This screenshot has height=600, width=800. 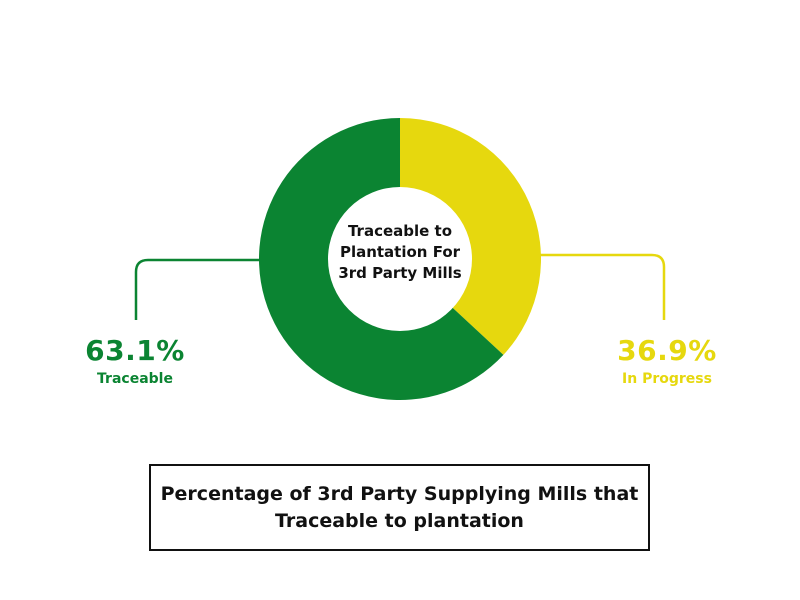 I want to click on in-progress-percentage: 36.9%, so click(x=667, y=350).